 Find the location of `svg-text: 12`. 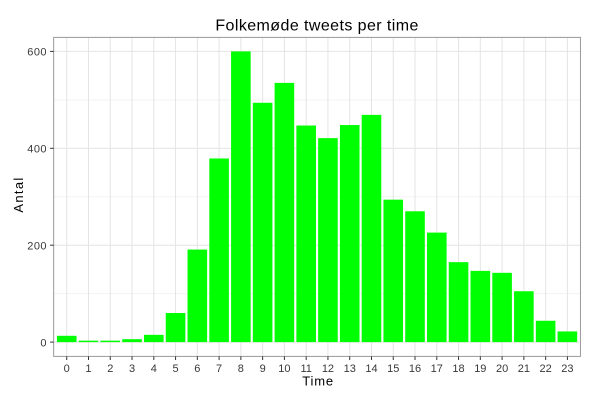

svg-text: 12 is located at coordinates (328, 369).